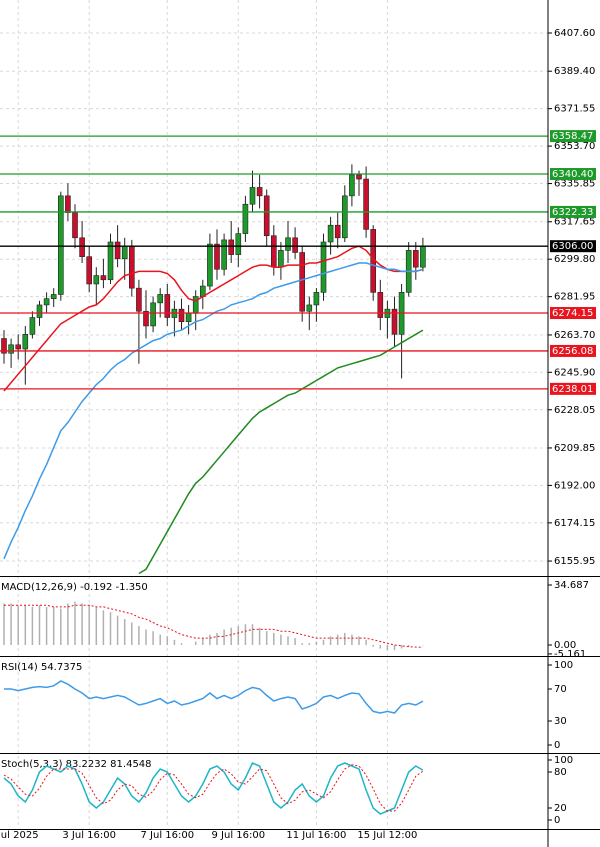  What do you see at coordinates (574, 561) in the screenshot?
I see `y-tick-label: 6155.95` at bounding box center [574, 561].